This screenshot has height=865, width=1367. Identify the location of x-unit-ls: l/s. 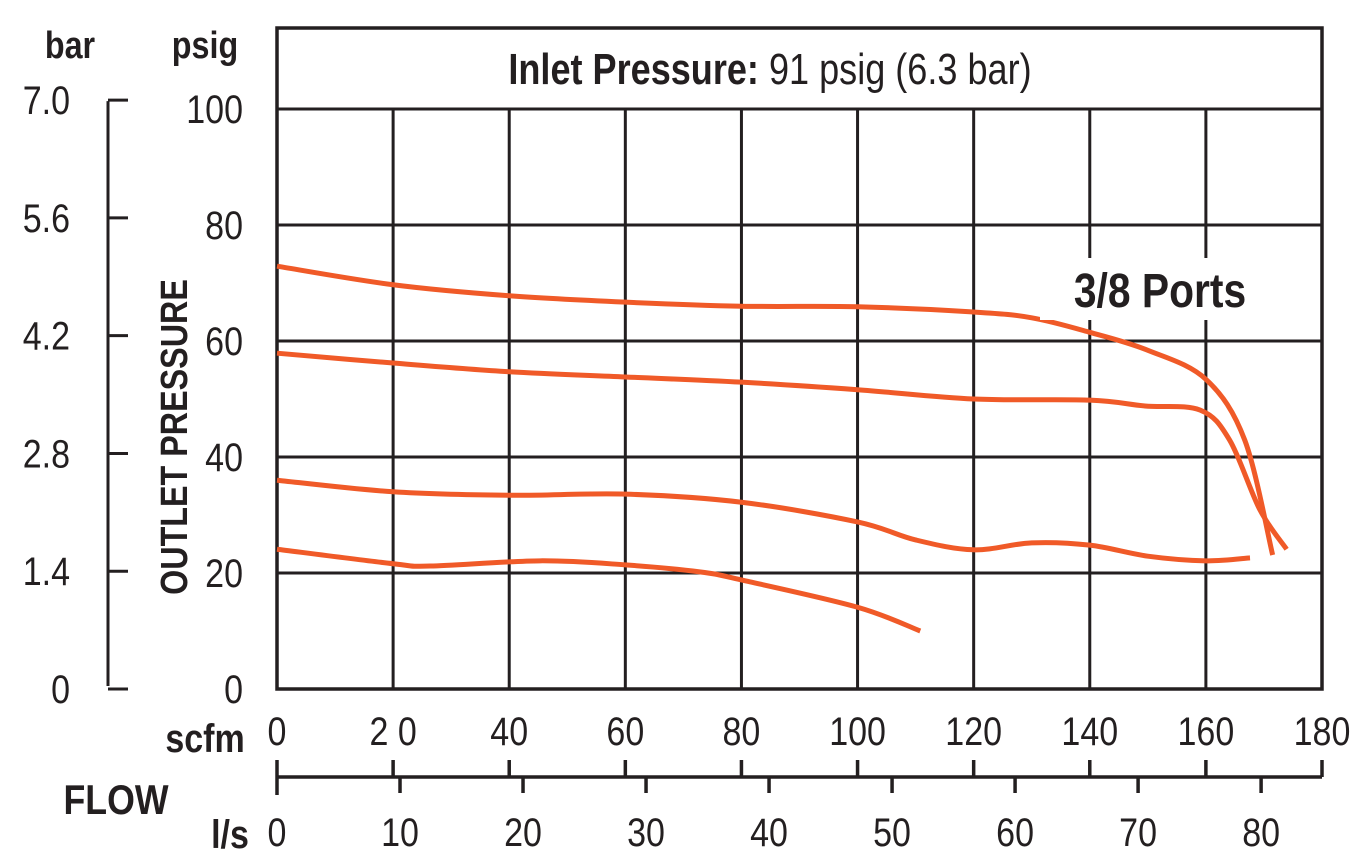
(230, 833).